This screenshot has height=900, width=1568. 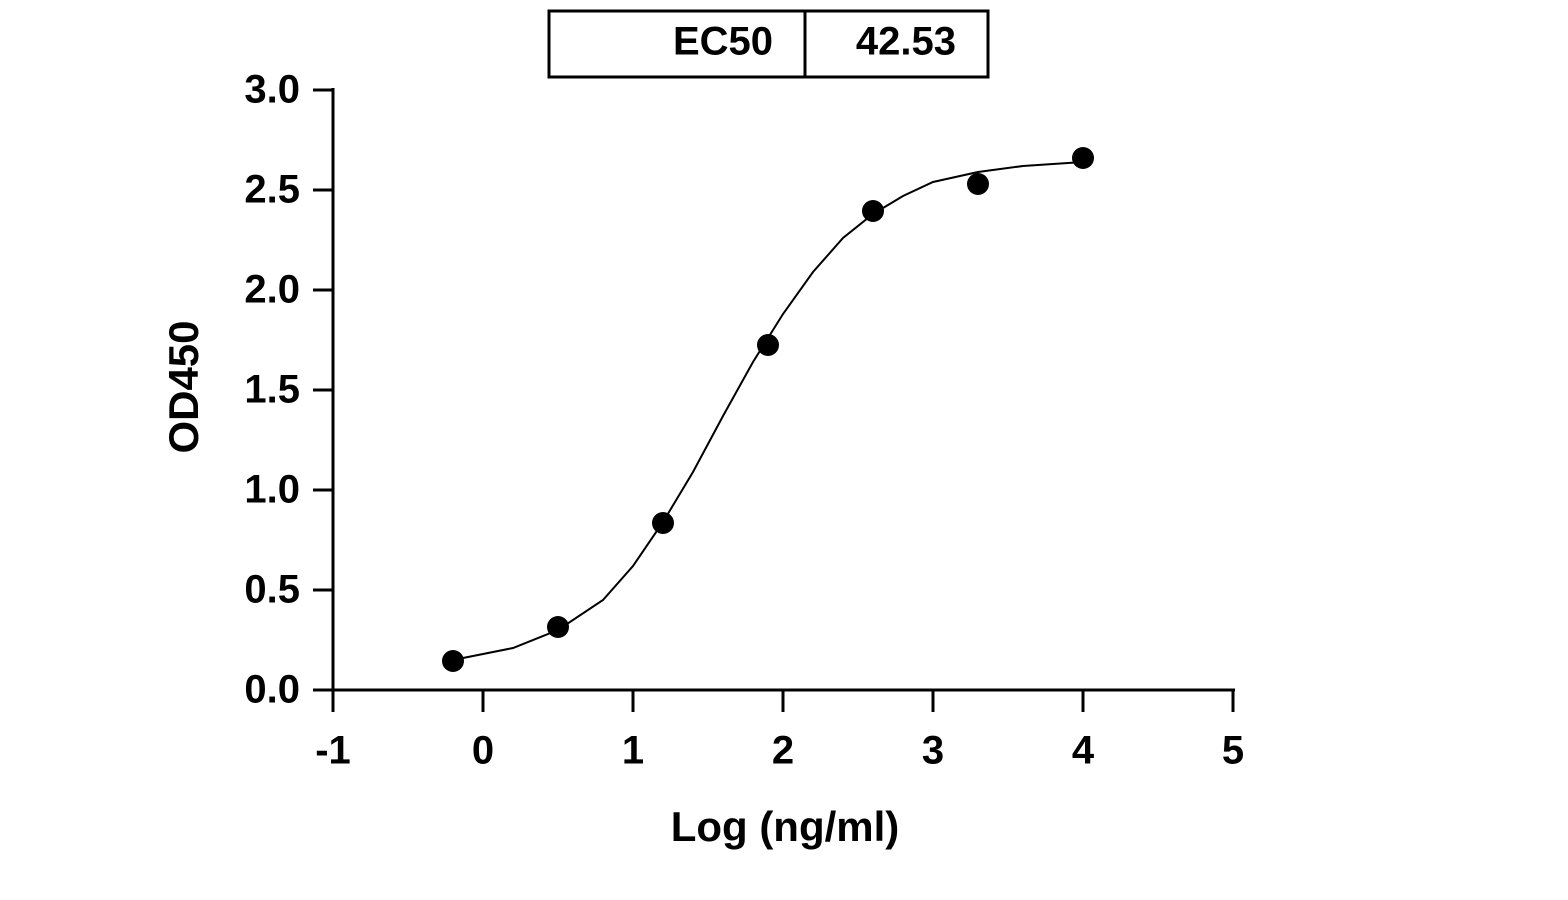 What do you see at coordinates (633, 751) in the screenshot?
I see `x-tick-label: 1` at bounding box center [633, 751].